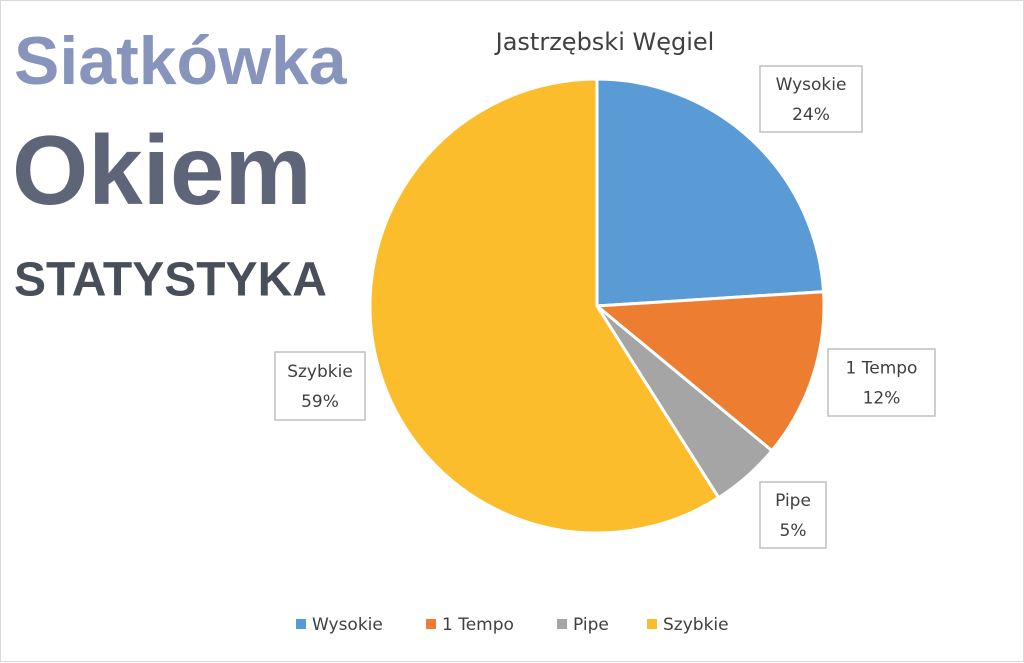 The height and width of the screenshot is (663, 1024). Describe the element at coordinates (591, 625) in the screenshot. I see `legend-label: Pipe` at that location.